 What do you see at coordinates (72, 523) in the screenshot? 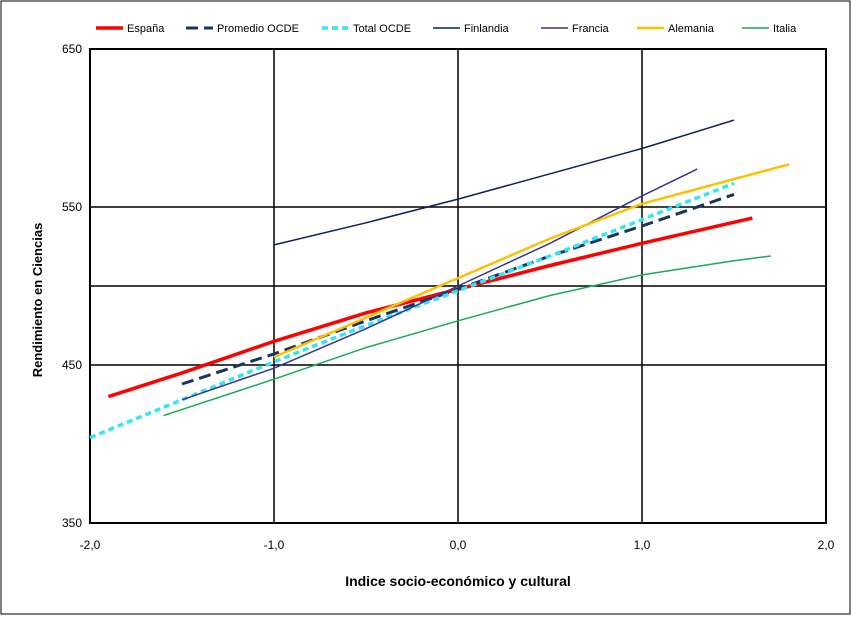
I see `y-tick-label: 350` at bounding box center [72, 523].